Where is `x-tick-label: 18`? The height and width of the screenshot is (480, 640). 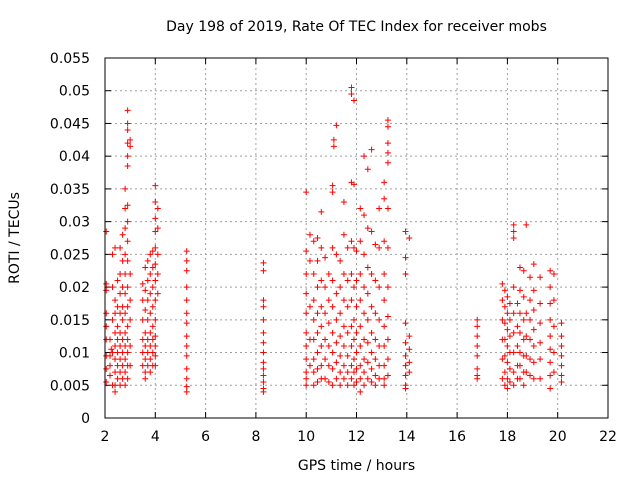 x-tick-label: 18 is located at coordinates (507, 437).